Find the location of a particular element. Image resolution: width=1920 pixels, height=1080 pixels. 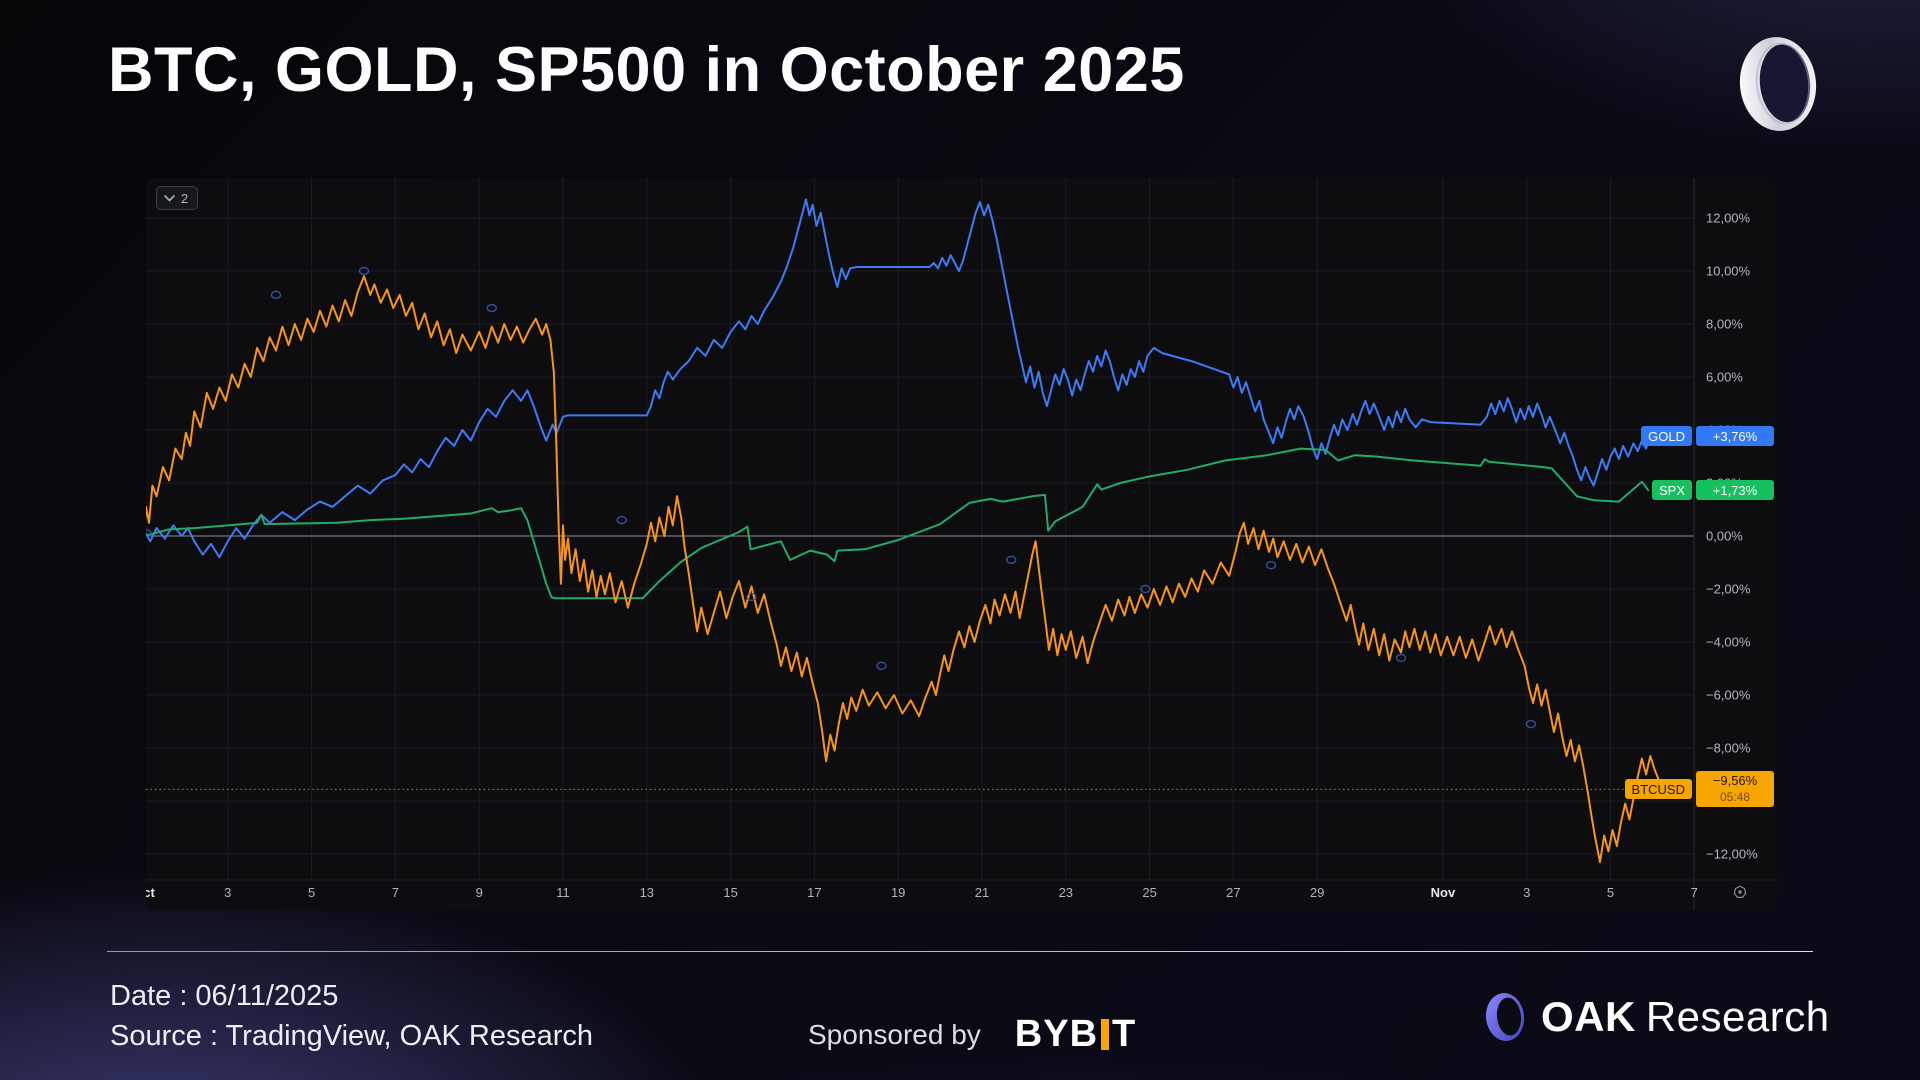

x-axis-label: 15 is located at coordinates (730, 892).